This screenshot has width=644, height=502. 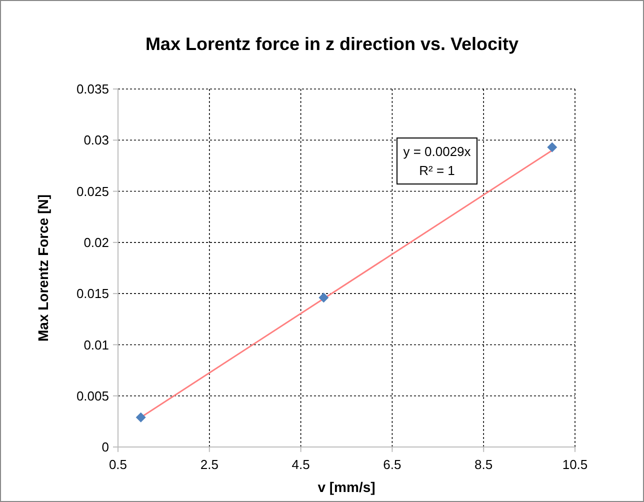 I want to click on y-tick-label: 0.005, so click(x=92, y=396).